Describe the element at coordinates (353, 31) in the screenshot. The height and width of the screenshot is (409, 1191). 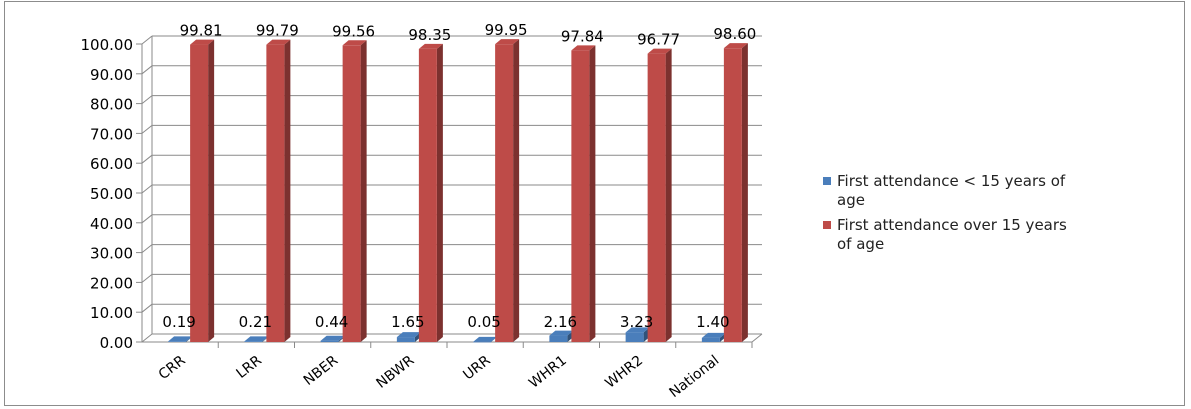
I see `data-label: 99.56` at that location.